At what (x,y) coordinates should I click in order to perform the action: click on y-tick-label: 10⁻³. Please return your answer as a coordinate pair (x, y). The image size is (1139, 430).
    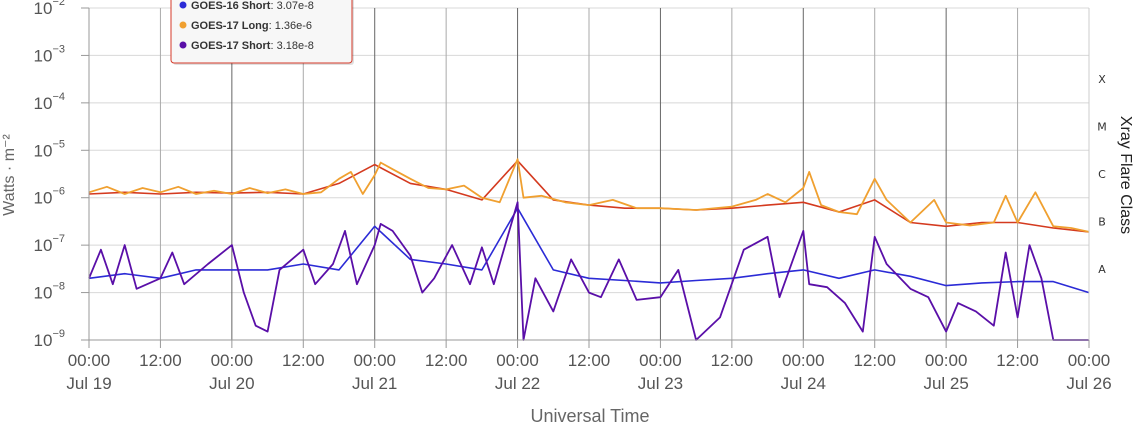
    Looking at the image, I should click on (49, 54).